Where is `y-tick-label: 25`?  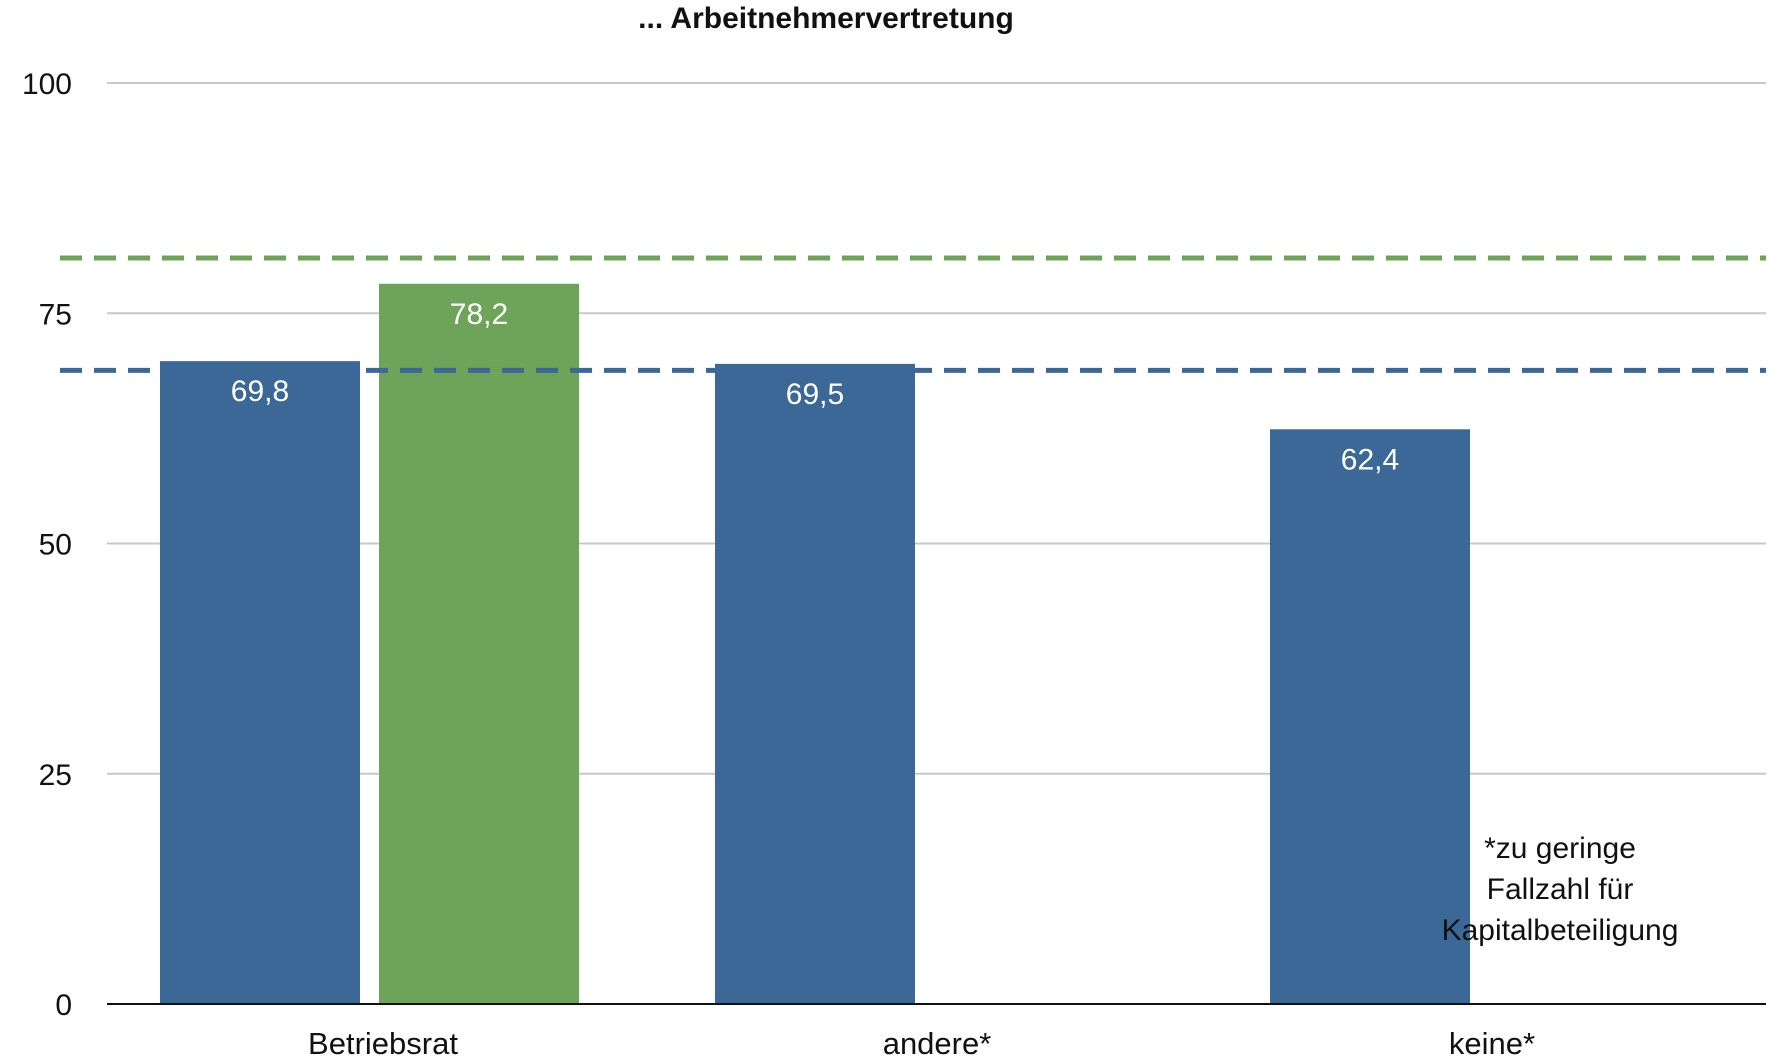
y-tick-label: 25 is located at coordinates (55, 775).